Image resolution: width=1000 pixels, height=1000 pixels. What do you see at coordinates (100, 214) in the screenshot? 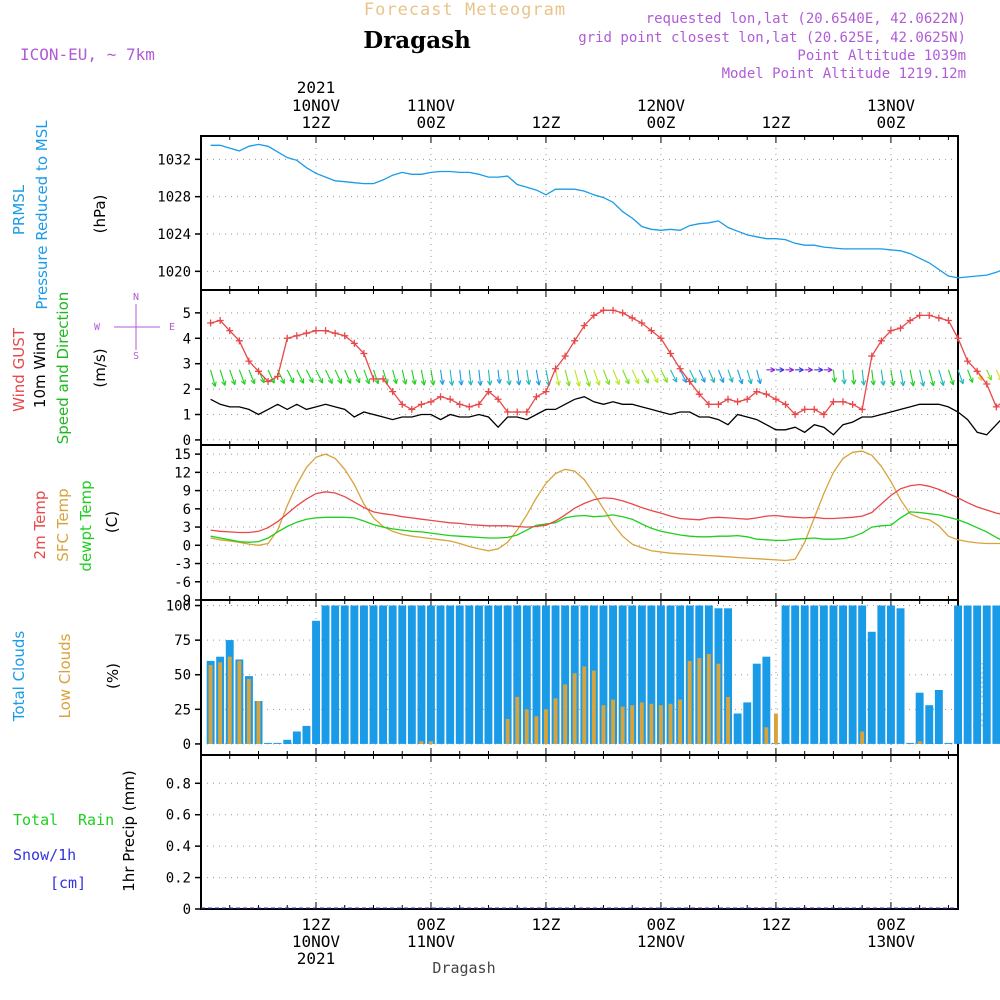
I see `hpa-label: (hPa)` at bounding box center [100, 214].